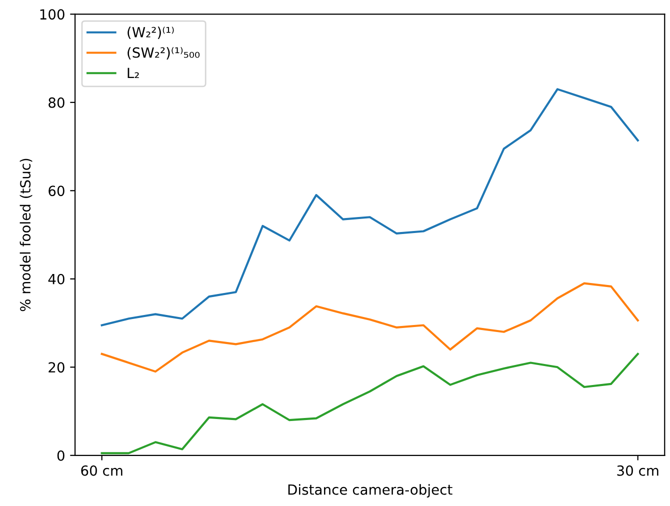 Image resolution: width=670 pixels, height=506 pixels. I want to click on y-tick-label: 40, so click(56, 279).